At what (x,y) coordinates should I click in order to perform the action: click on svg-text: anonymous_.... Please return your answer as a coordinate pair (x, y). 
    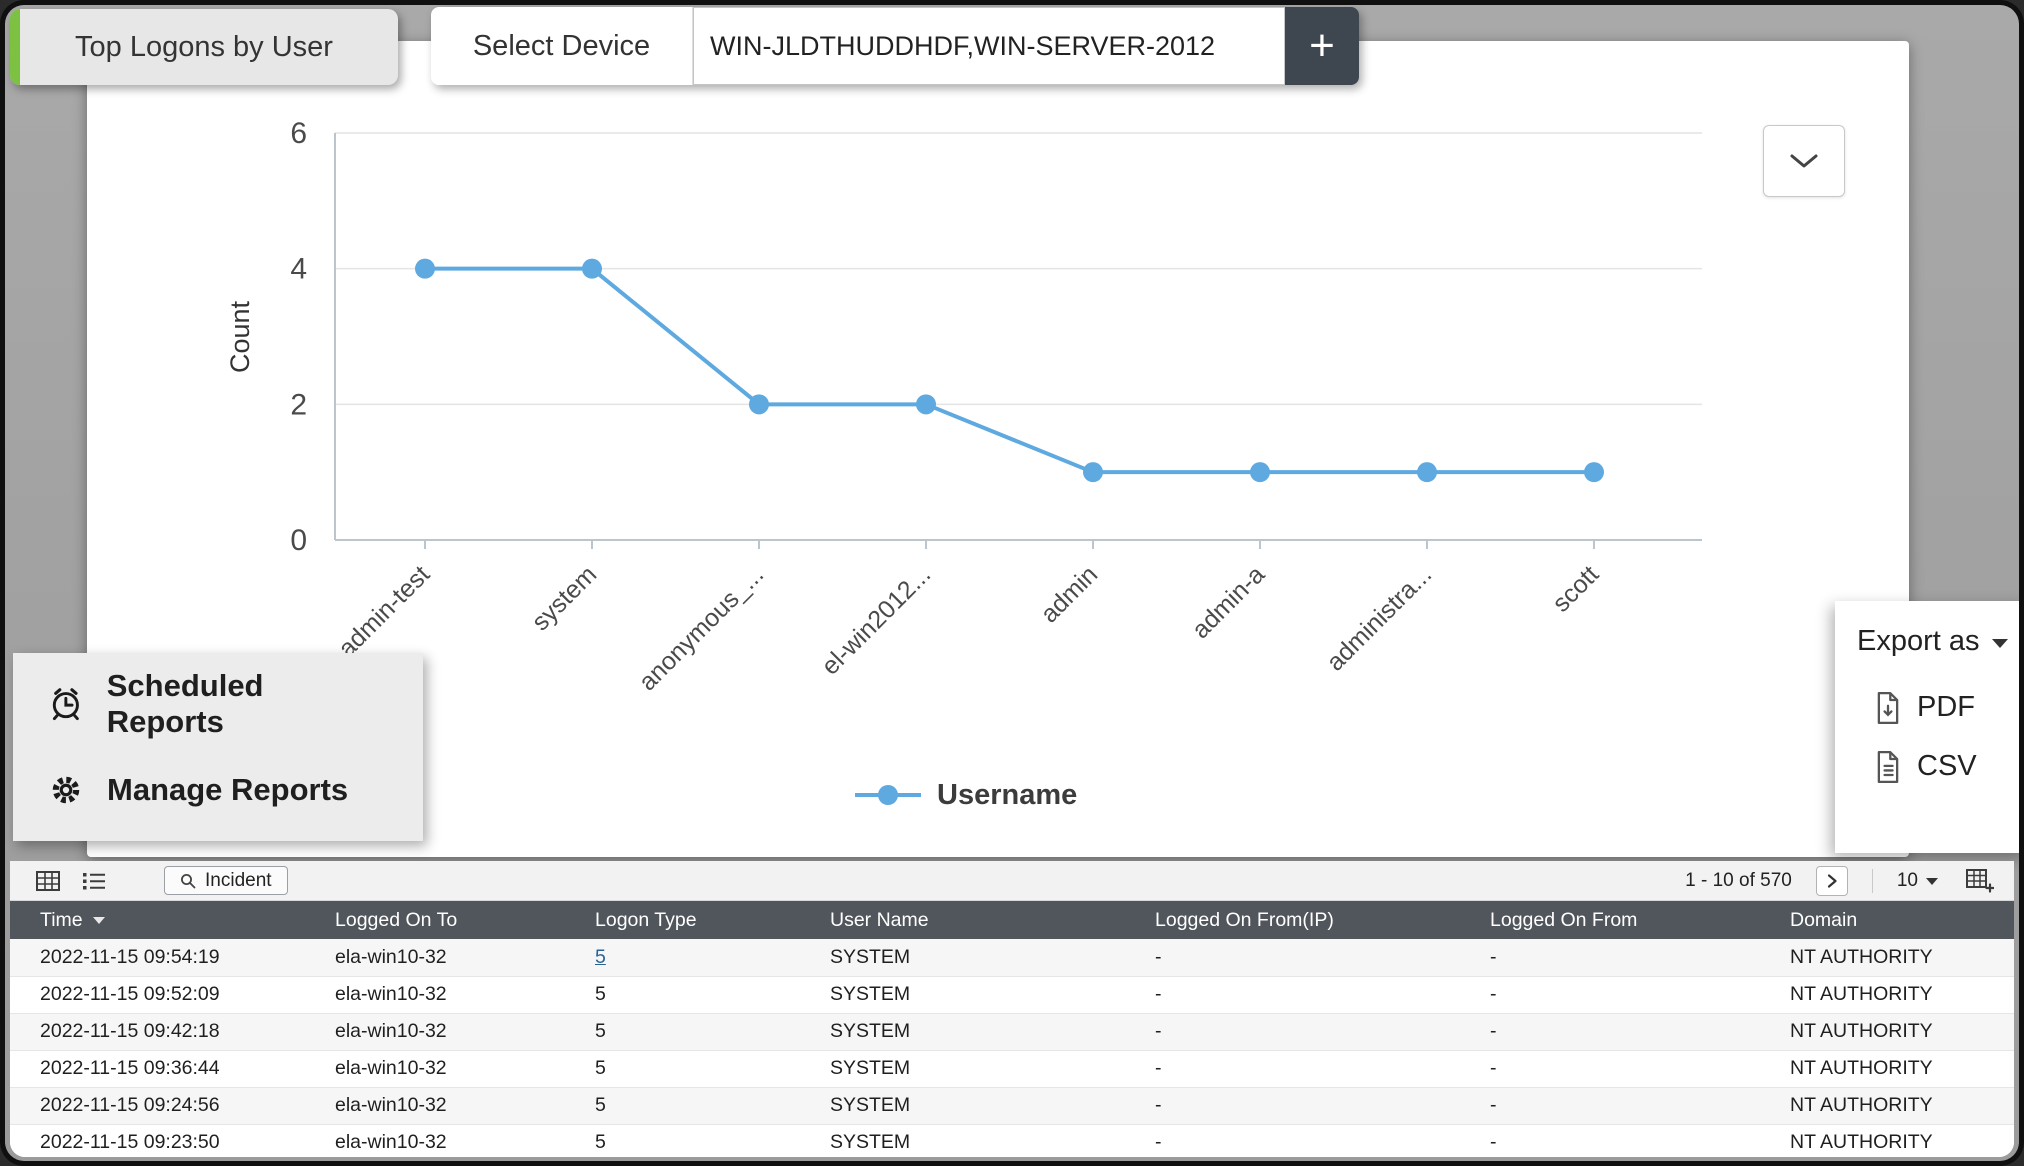
    Looking at the image, I should click on (701, 628).